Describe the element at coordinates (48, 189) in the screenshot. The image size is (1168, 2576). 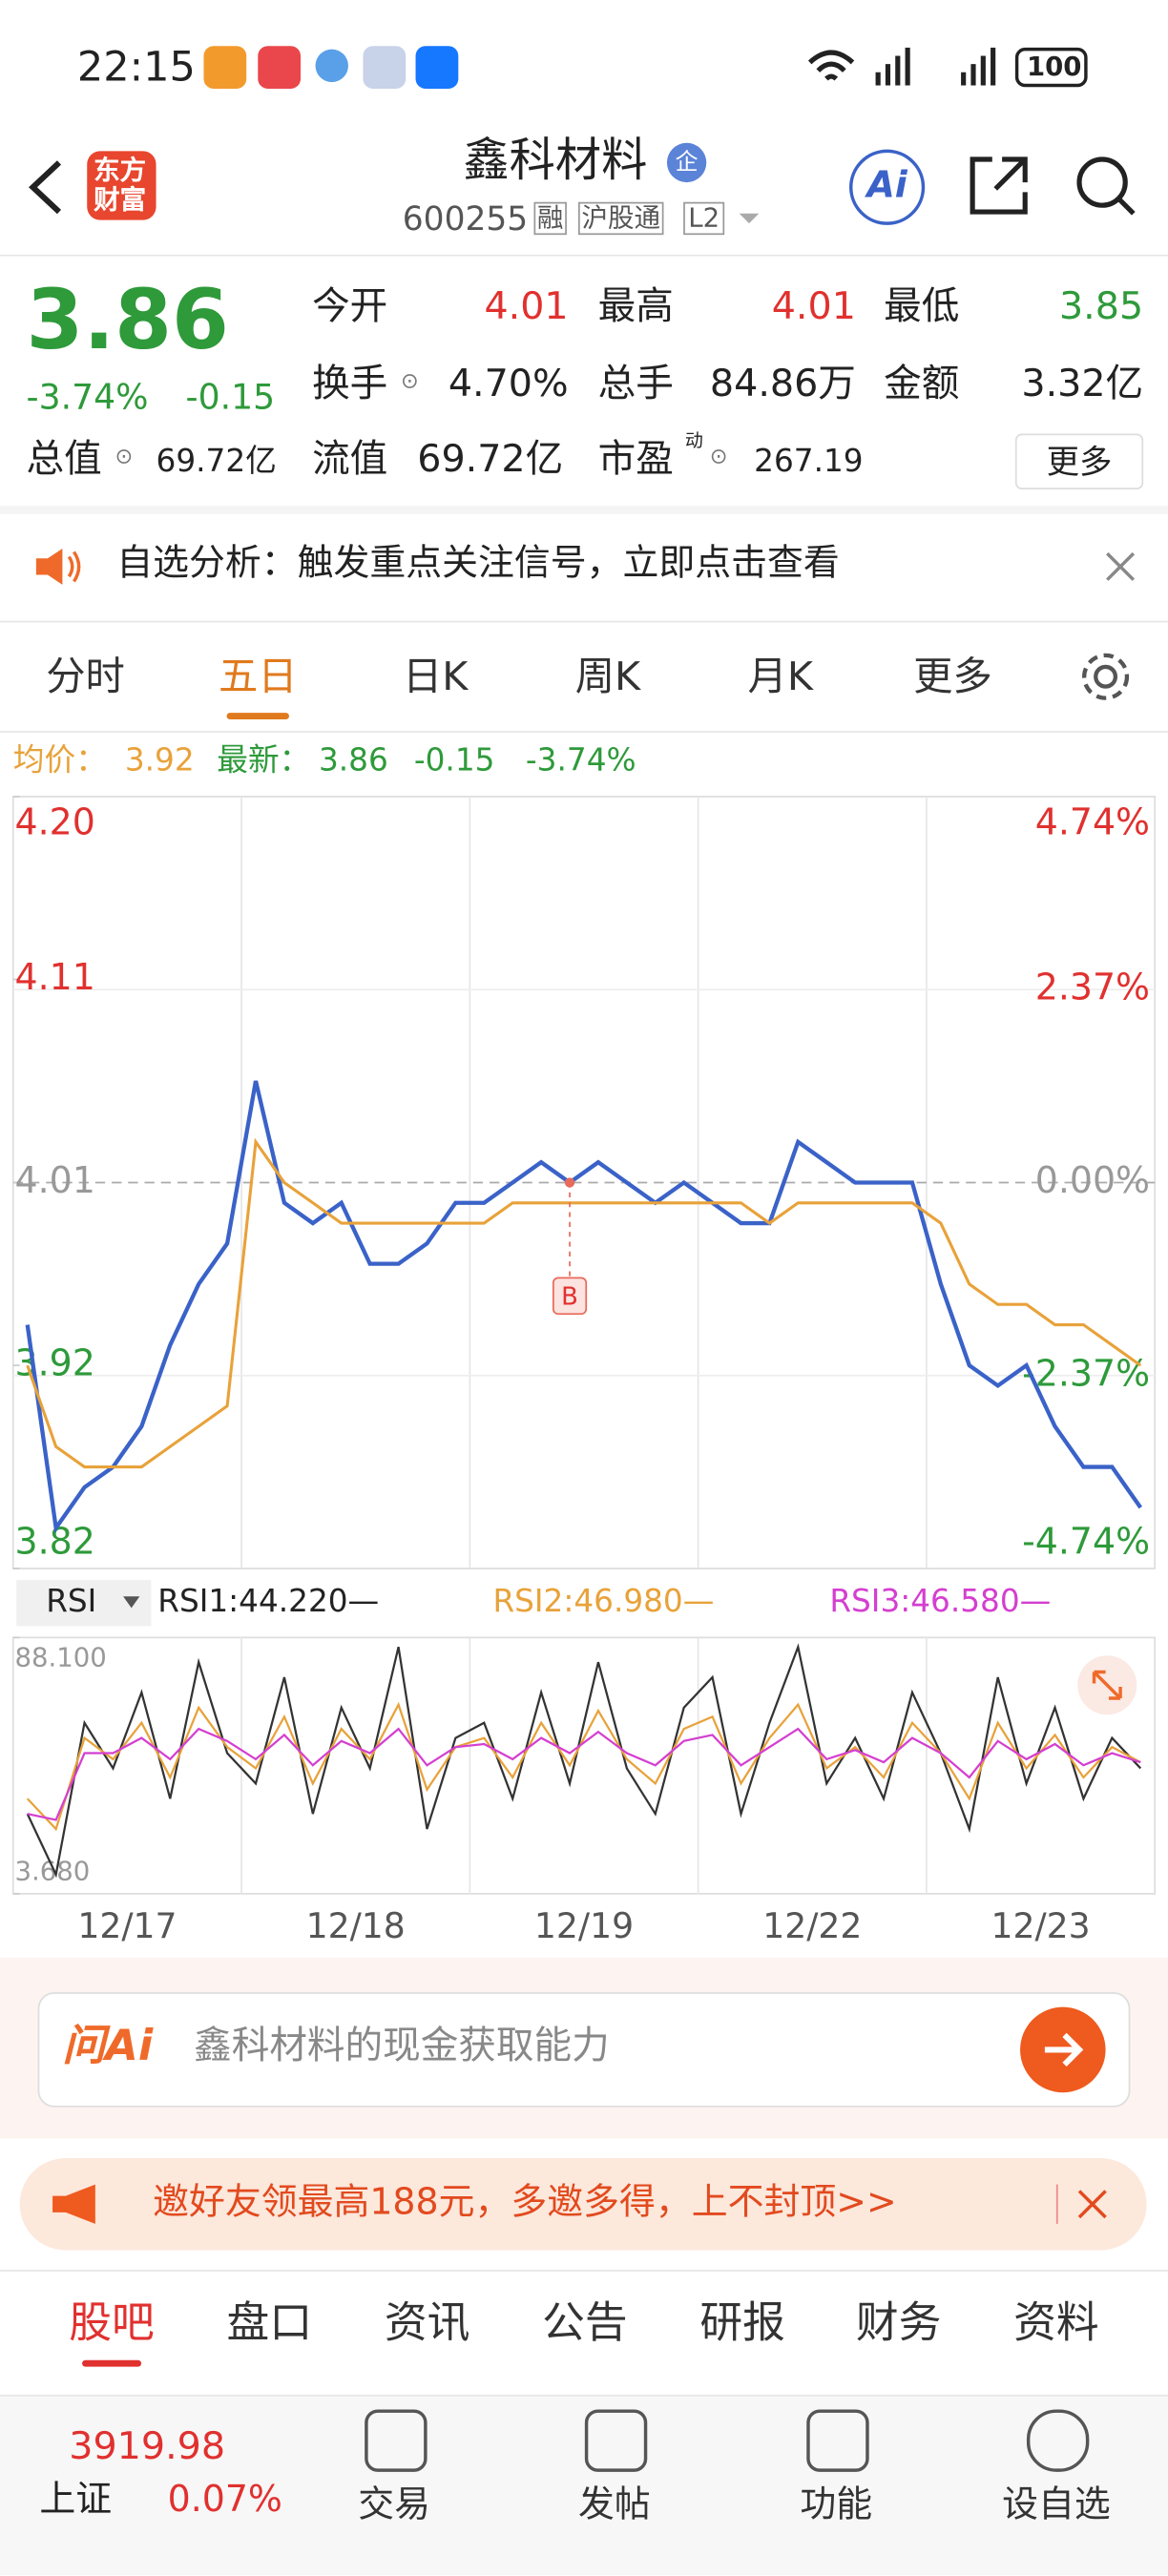
I see `back` at that location.